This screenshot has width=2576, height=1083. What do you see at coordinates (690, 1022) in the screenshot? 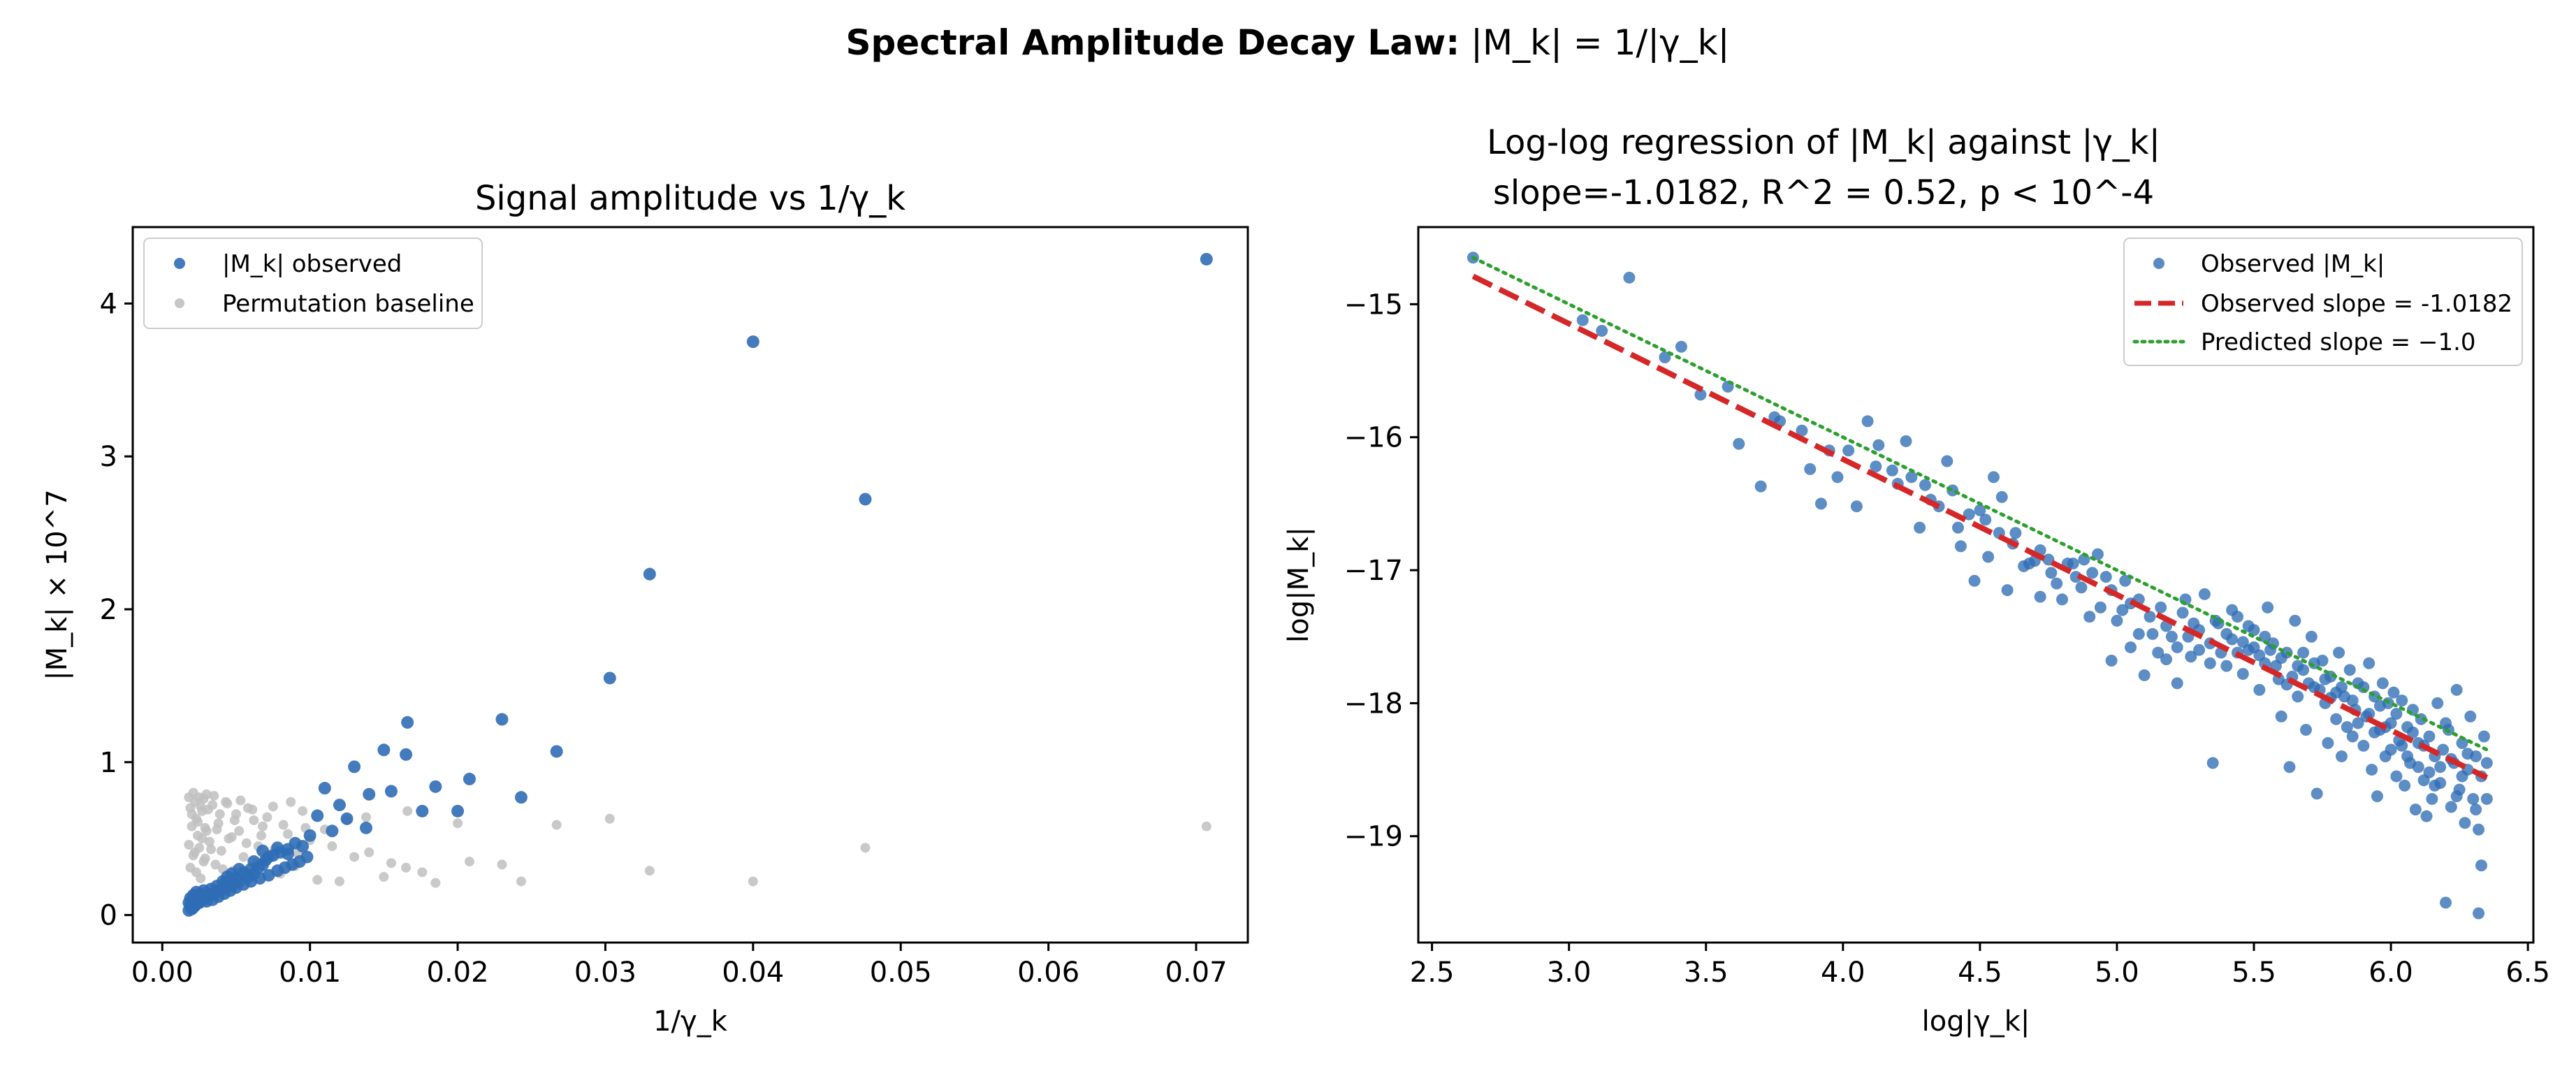
I see `left-chart-xlabel: 1/γ_k` at bounding box center [690, 1022].